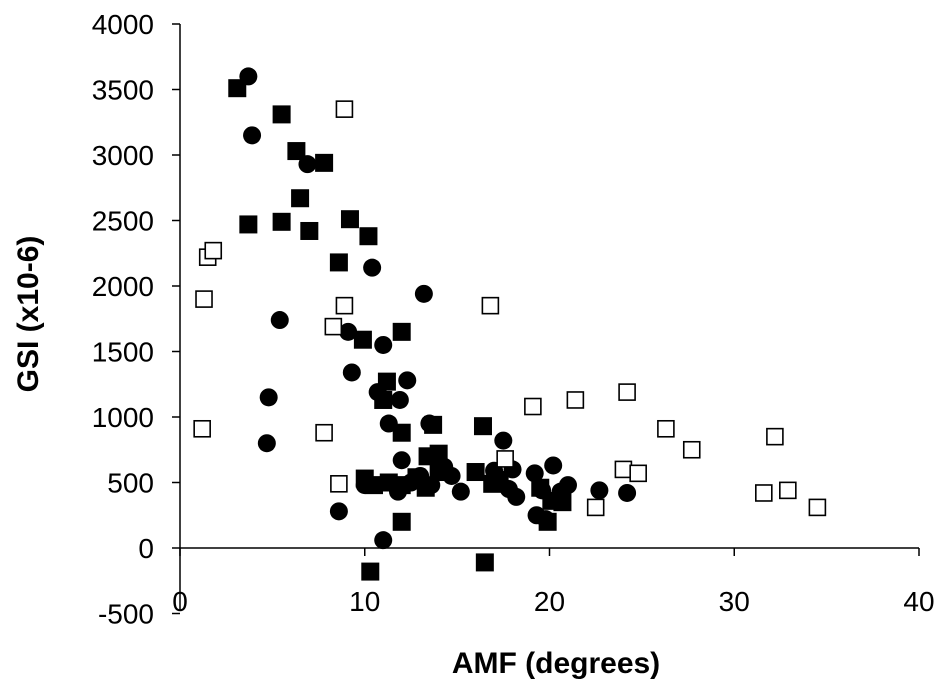 The height and width of the screenshot is (685, 939). I want to click on y-tick-label: 2500, so click(123, 221).